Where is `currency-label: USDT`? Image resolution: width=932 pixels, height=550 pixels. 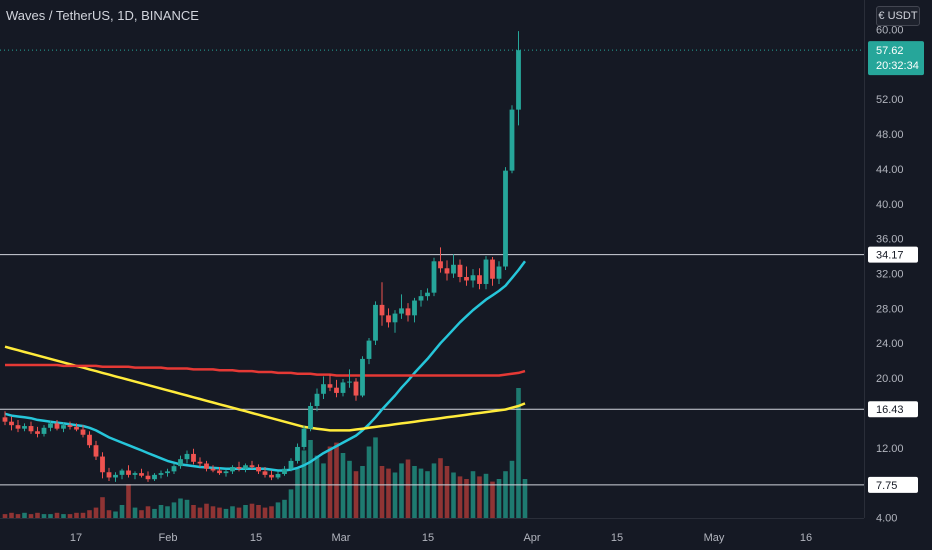
currency-label: USDT is located at coordinates (902, 16).